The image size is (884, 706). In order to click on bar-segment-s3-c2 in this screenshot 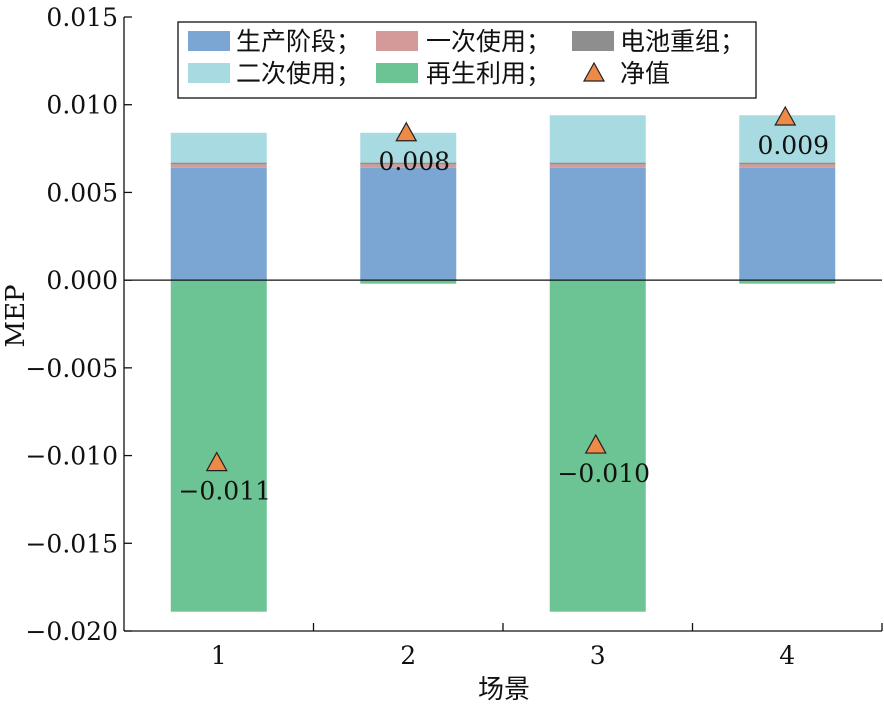, I will do `click(597, 139)`.